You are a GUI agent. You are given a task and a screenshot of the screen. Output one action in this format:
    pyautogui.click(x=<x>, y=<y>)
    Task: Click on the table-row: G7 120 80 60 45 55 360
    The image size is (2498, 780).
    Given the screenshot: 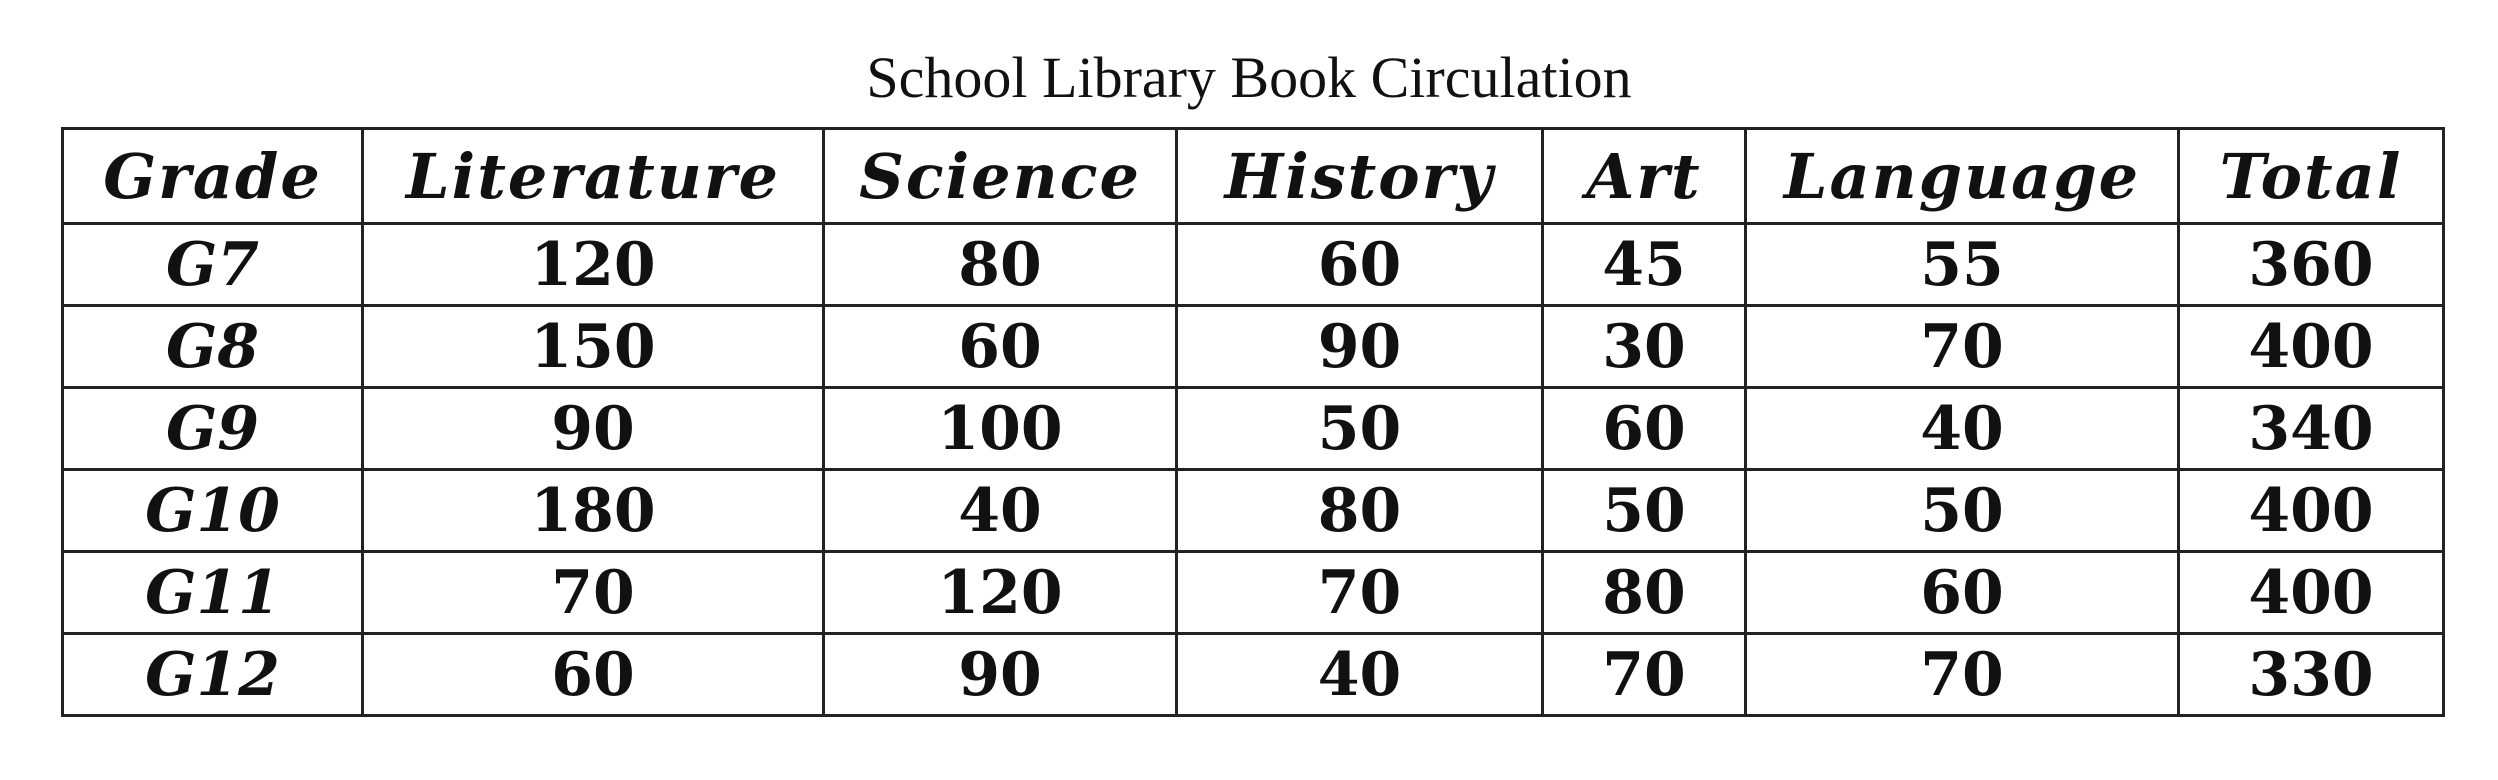 What is the action you would take?
    pyautogui.click(x=1253, y=264)
    